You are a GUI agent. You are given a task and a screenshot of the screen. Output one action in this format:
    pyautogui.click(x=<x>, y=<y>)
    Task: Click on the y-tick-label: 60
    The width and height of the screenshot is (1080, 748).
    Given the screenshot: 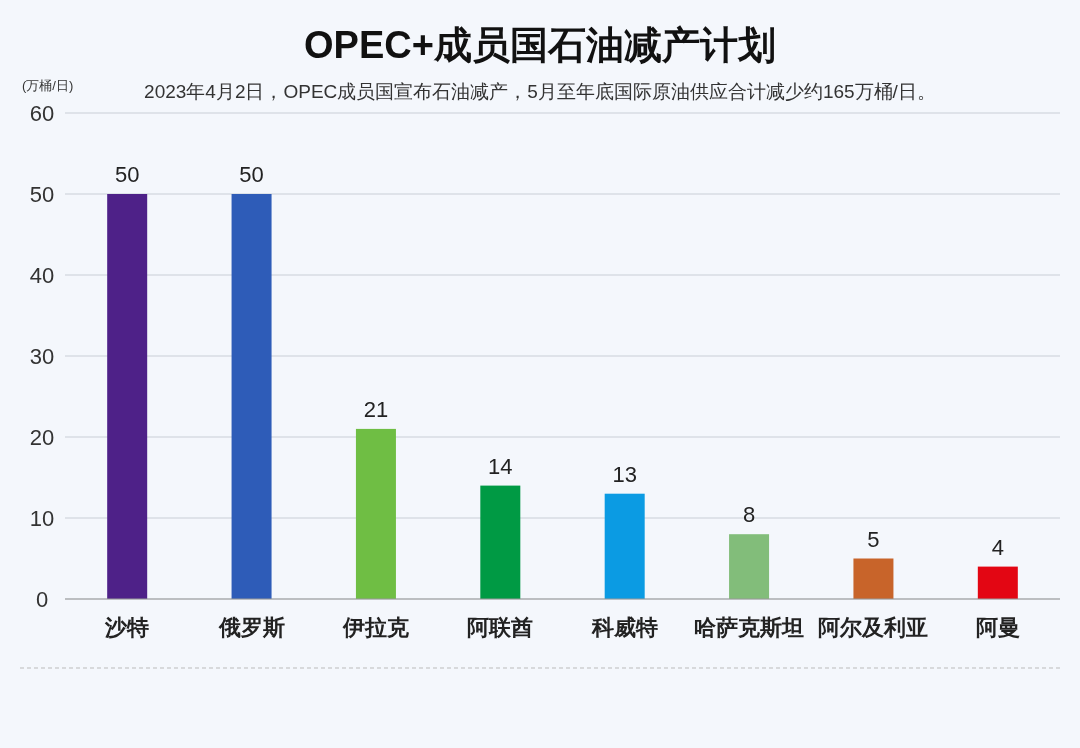 What is the action you would take?
    pyautogui.click(x=42, y=113)
    